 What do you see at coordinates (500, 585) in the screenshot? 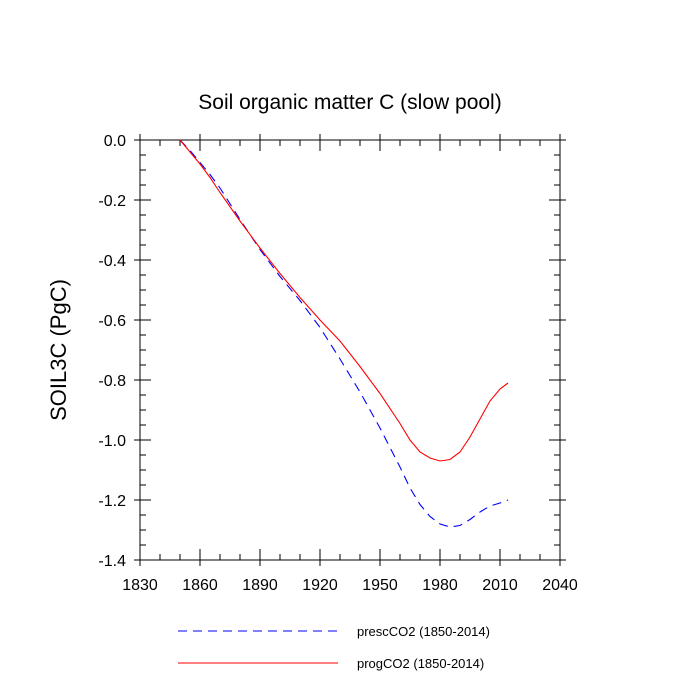
I see `x-tick-label: 2010` at bounding box center [500, 585].